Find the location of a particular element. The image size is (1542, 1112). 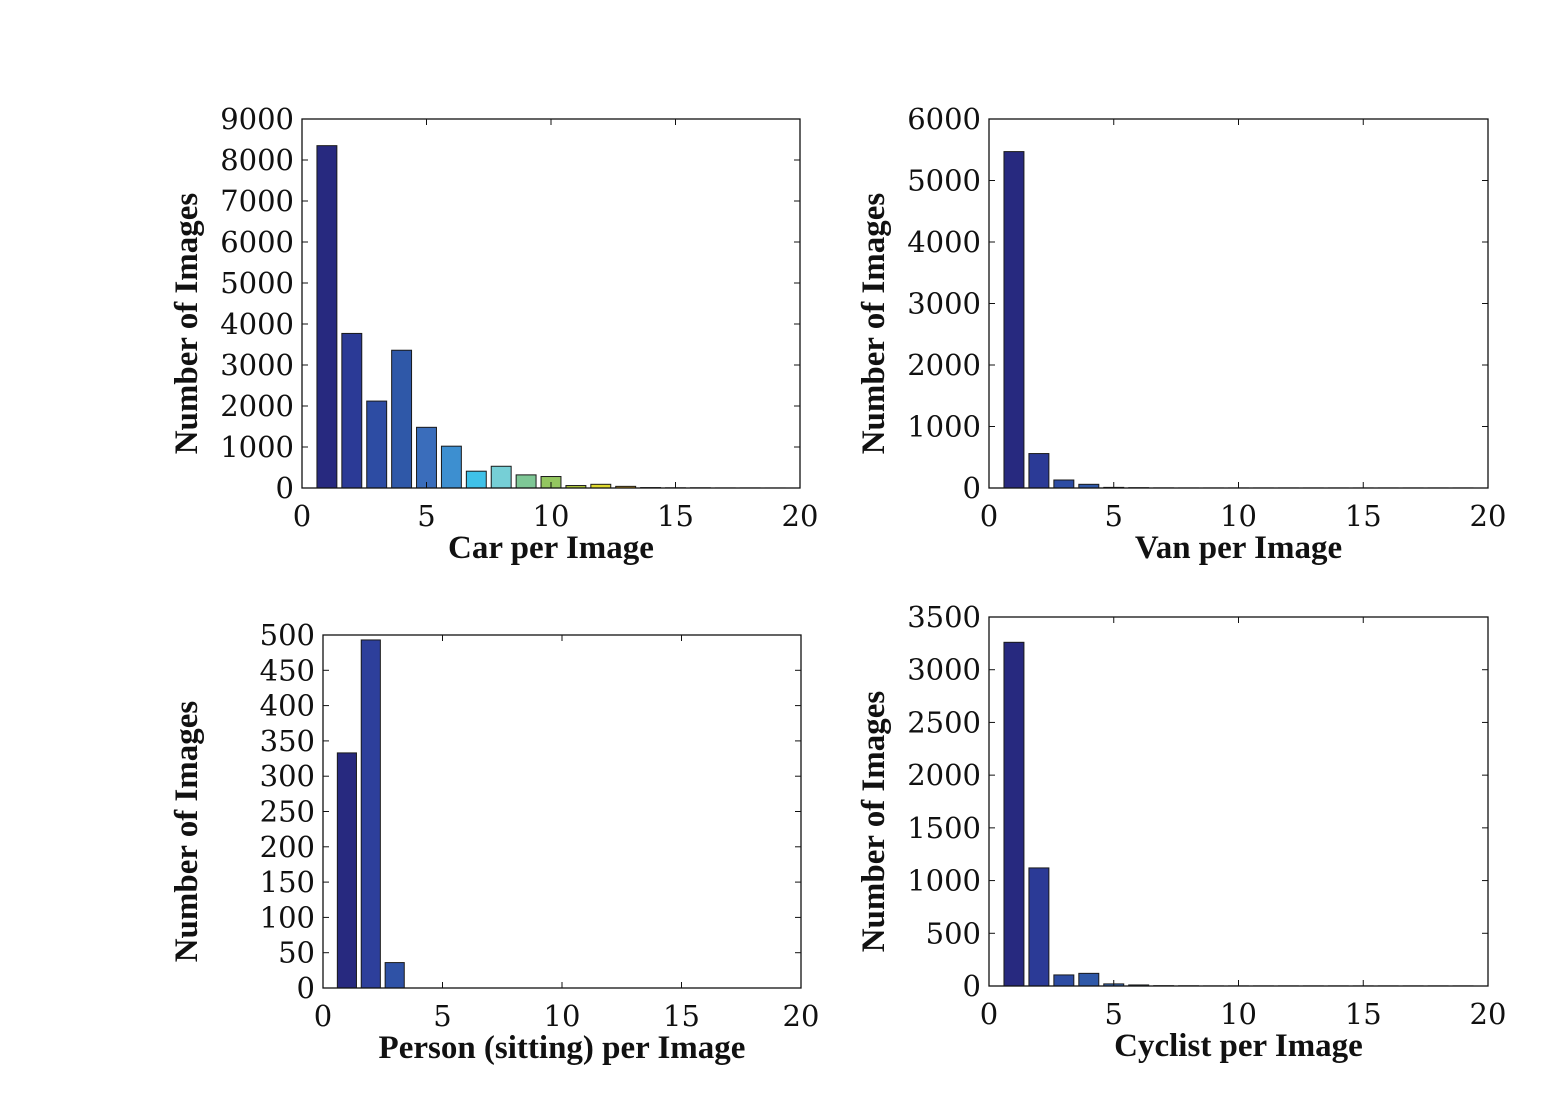

x-axis-title: Cyclist per Image is located at coordinates (1238, 1046).